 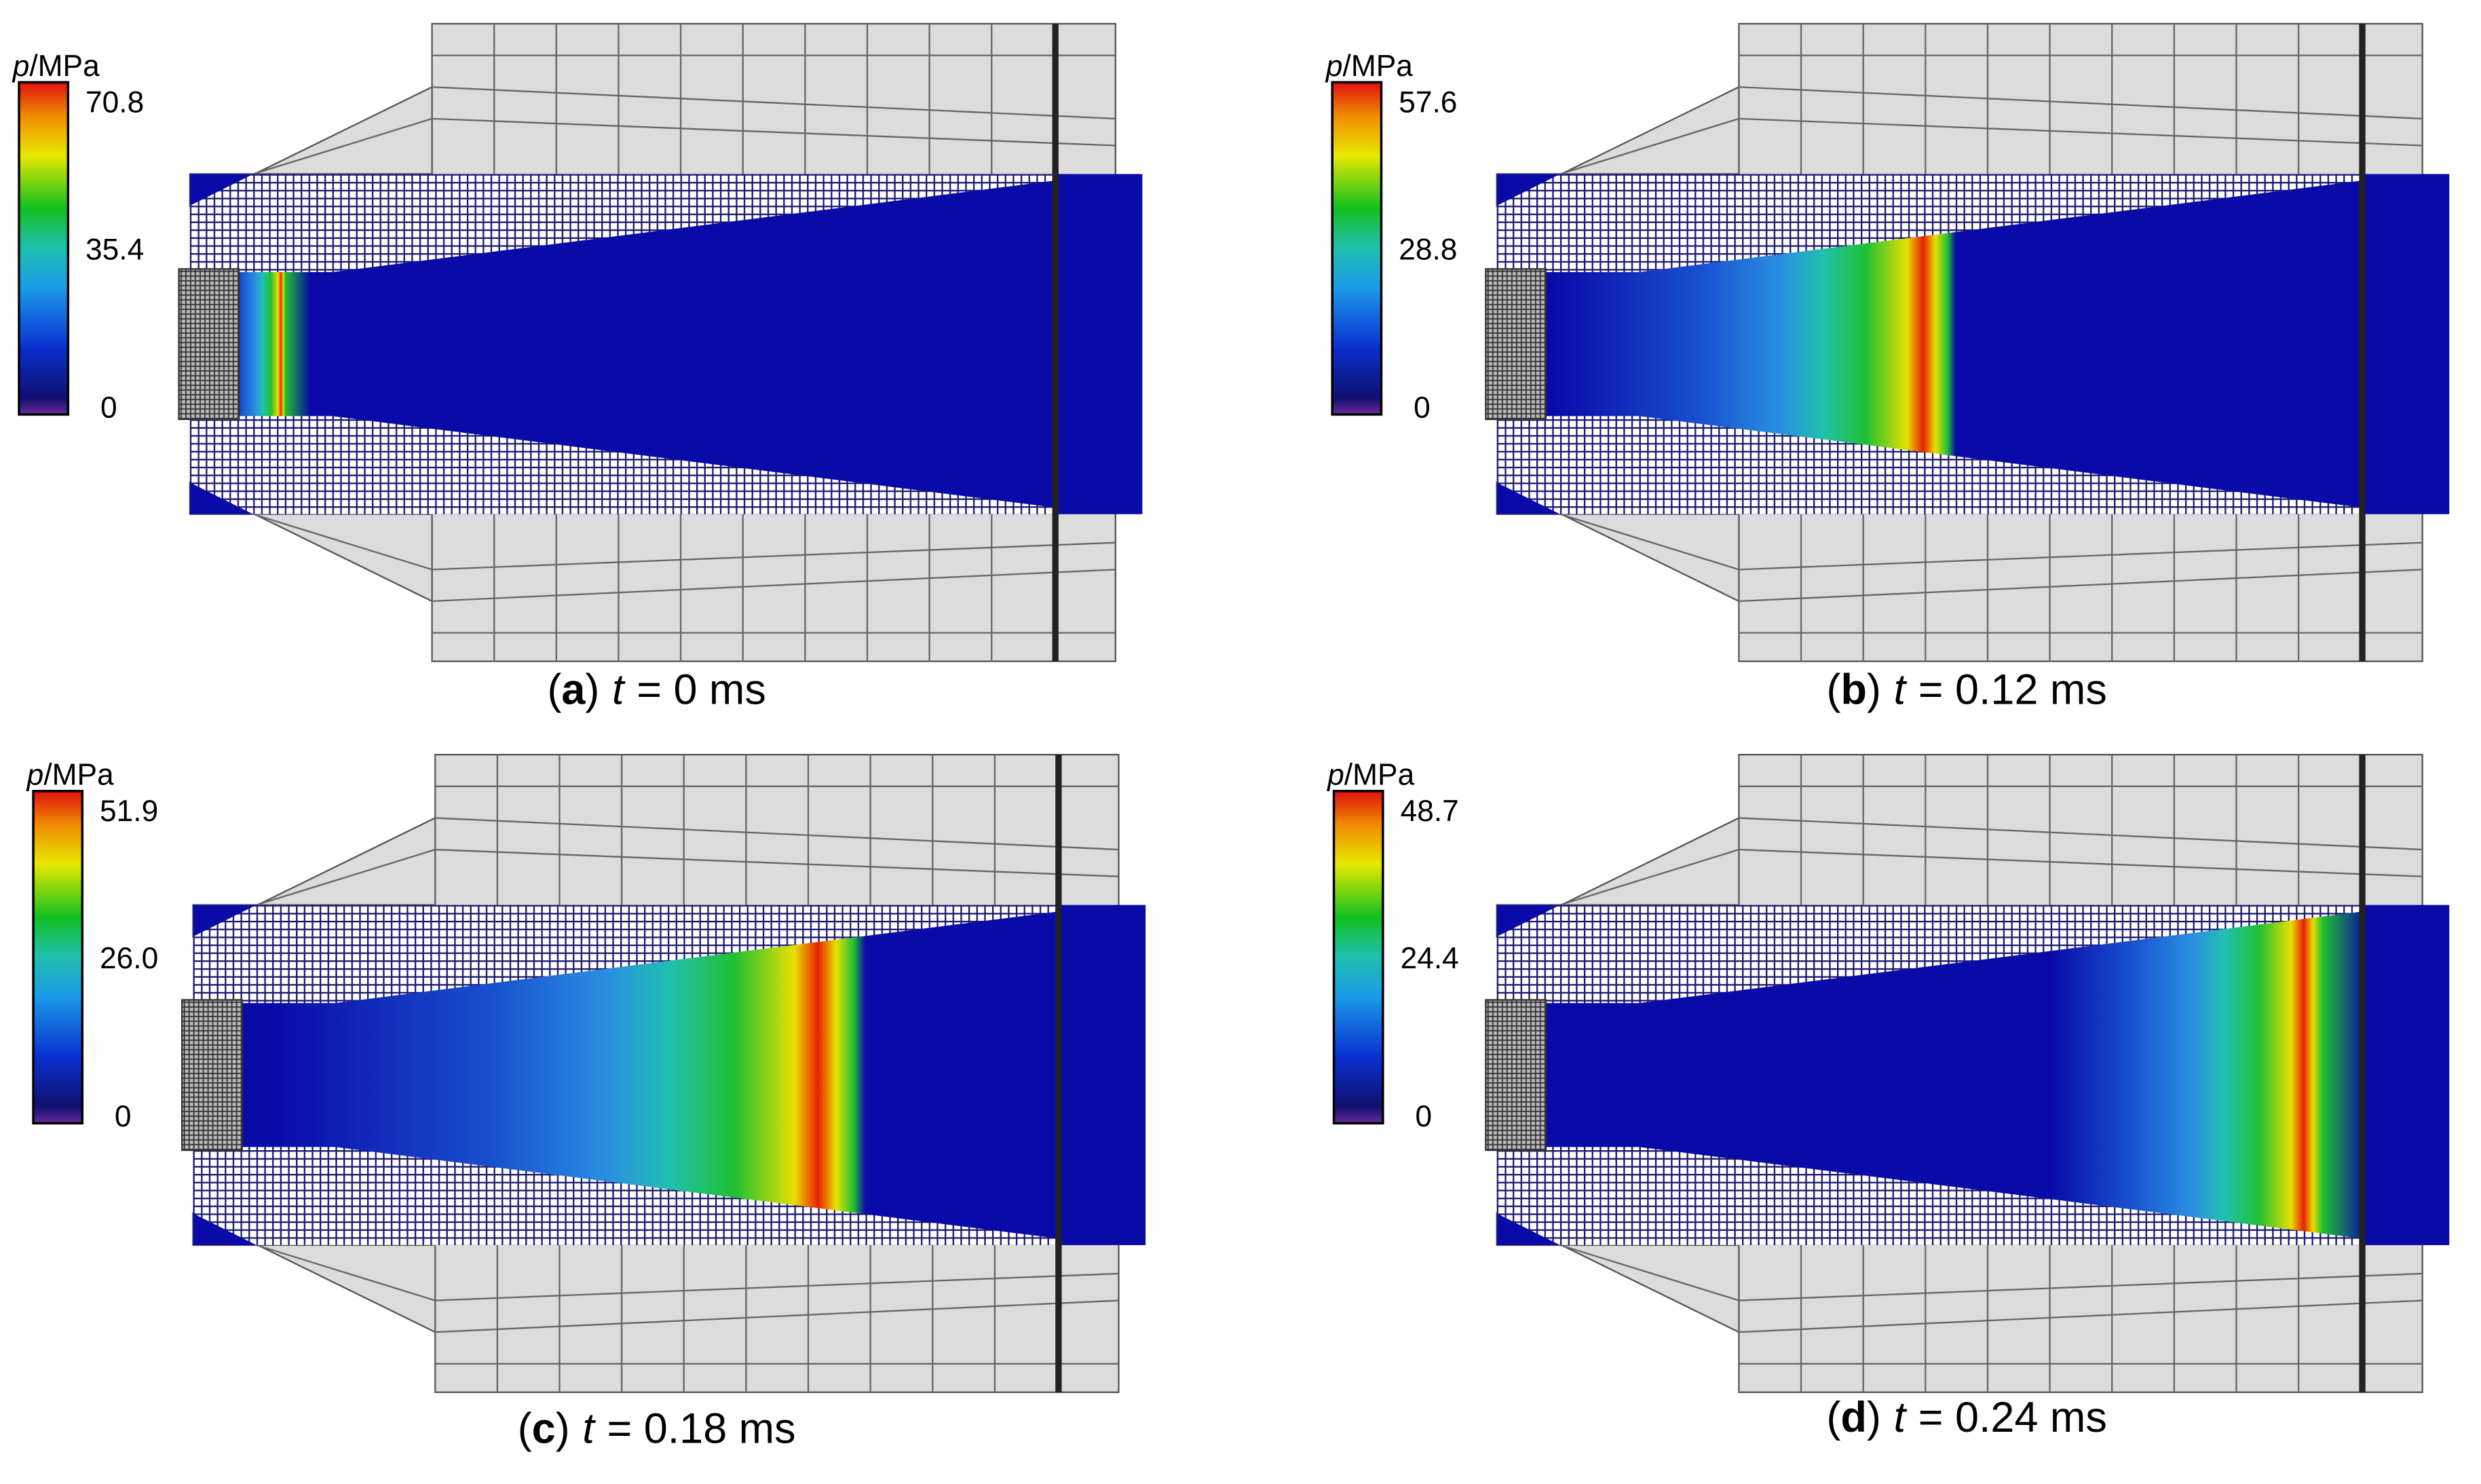 What do you see at coordinates (701, 1428) in the screenshot?
I see `caption-value: = 0.18 ms` at bounding box center [701, 1428].